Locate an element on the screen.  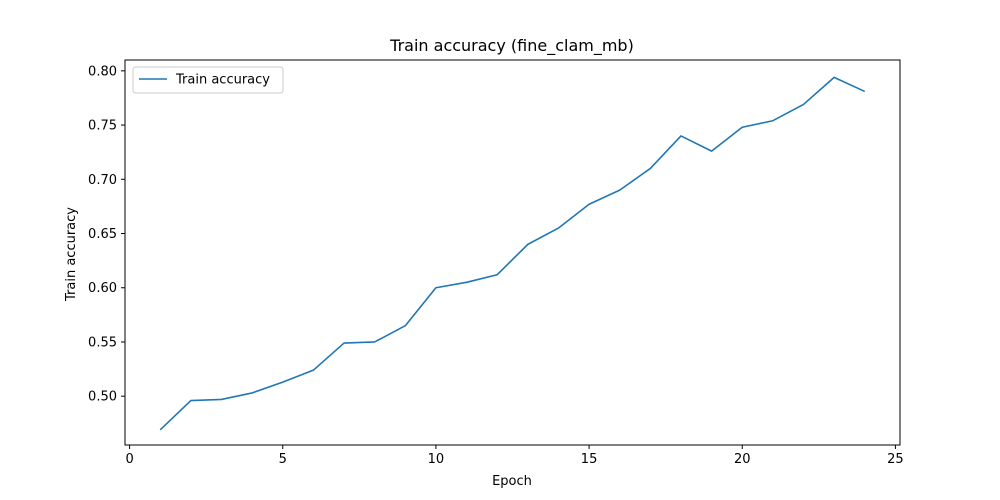
legend-box is located at coordinates (208, 80).